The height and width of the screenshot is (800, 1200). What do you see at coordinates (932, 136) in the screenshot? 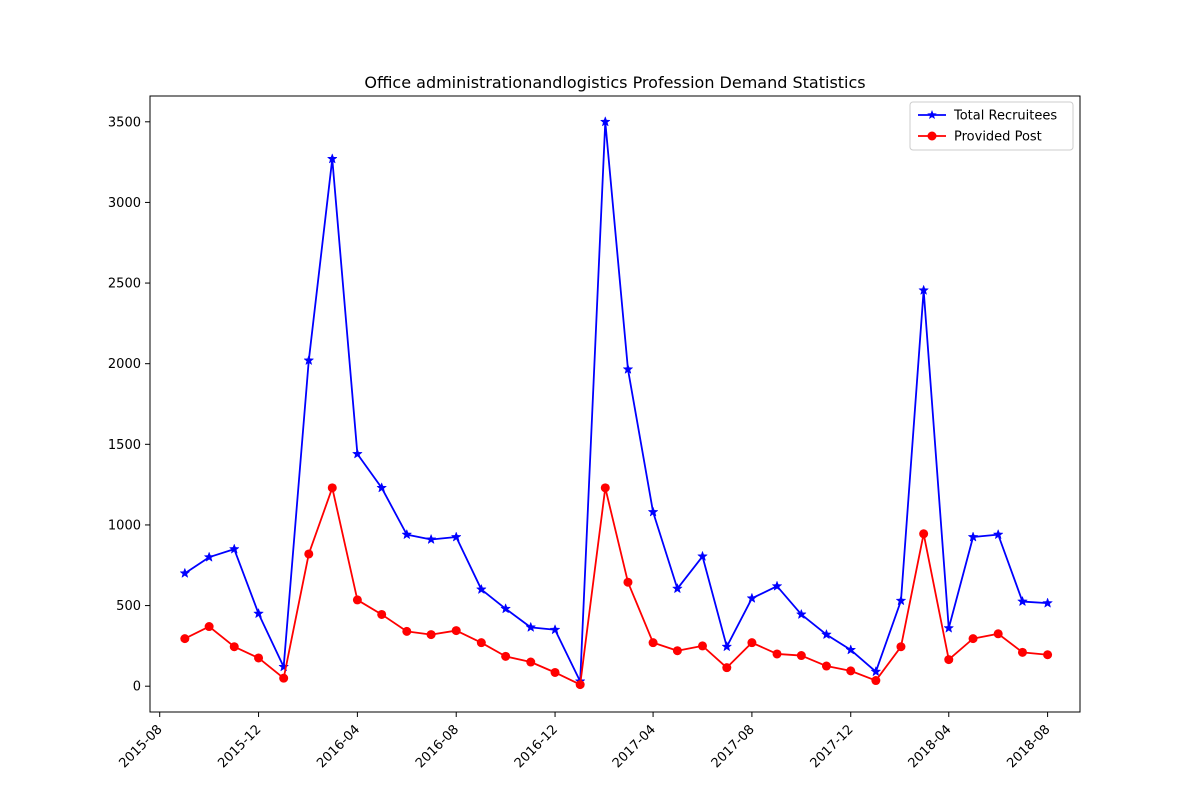
I see `legend-circle-marker` at bounding box center [932, 136].